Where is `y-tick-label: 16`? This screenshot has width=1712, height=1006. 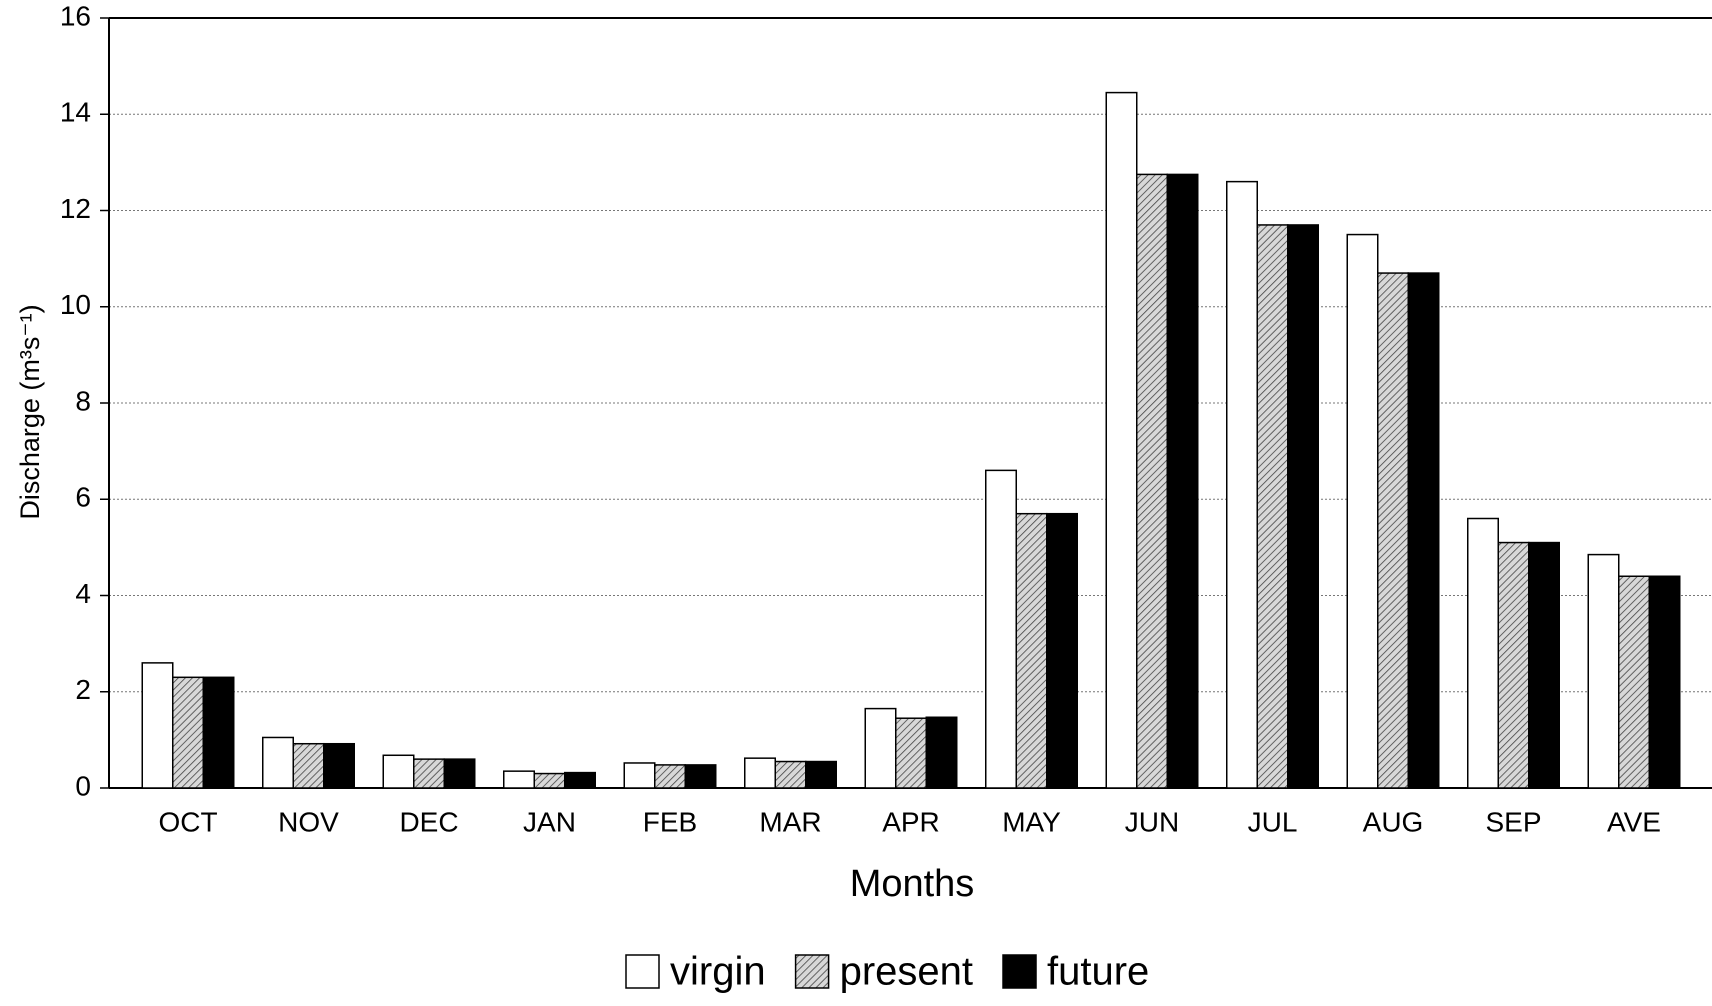 y-tick-label: 16 is located at coordinates (75, 15).